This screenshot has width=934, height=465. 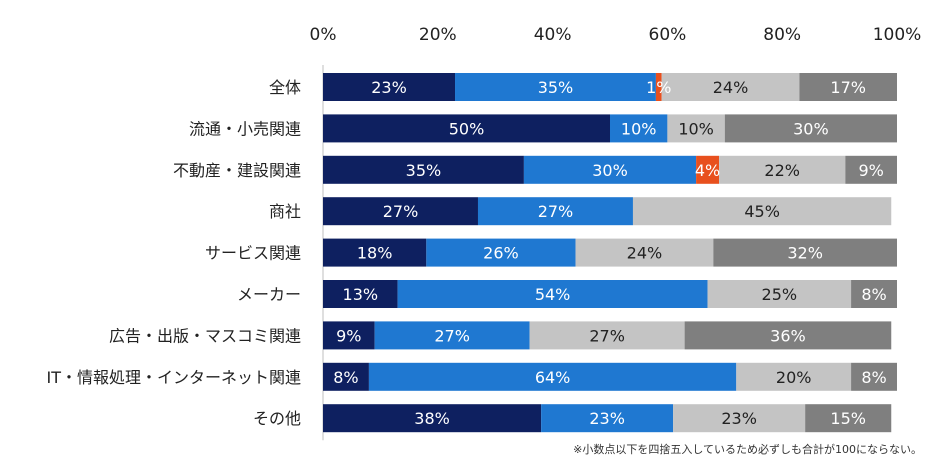 What do you see at coordinates (253, 253) in the screenshot?
I see `category-label: サービス関連` at bounding box center [253, 253].